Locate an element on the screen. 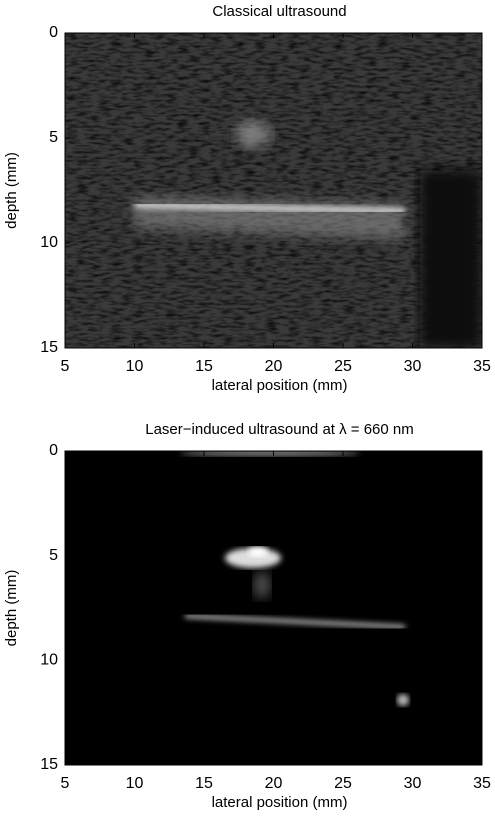 This screenshot has height=825, width=495. chart-title: Laser−induced ultrasound at λ = 660 nm is located at coordinates (279, 429).